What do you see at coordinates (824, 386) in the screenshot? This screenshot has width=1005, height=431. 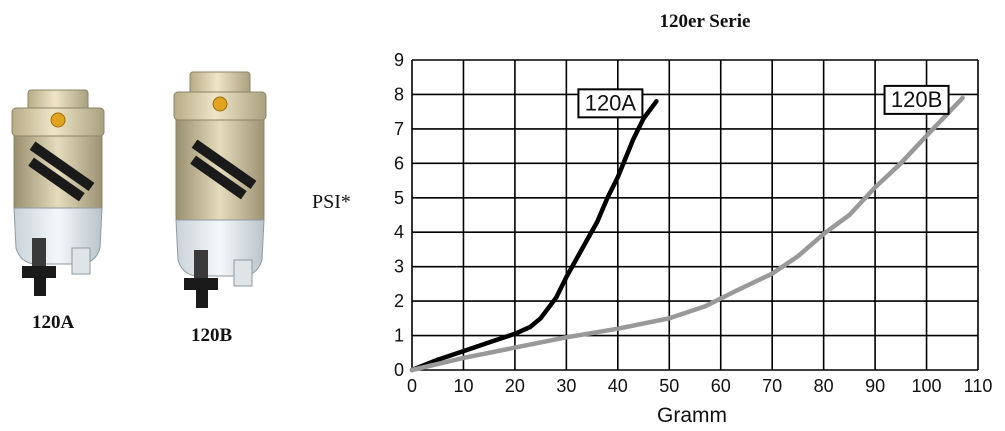 I see `x-tick-label: 80` at bounding box center [824, 386].